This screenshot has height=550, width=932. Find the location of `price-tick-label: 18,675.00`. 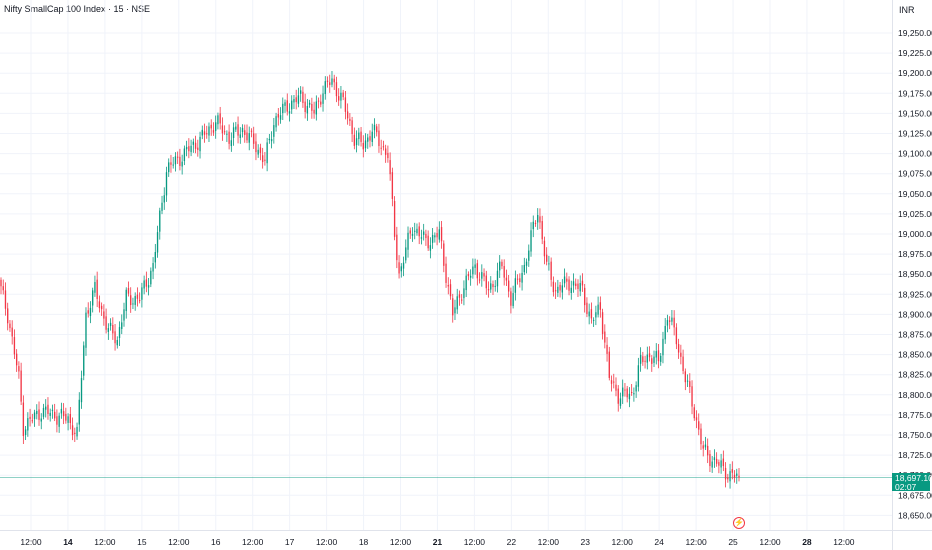

price-tick-label: 18,675.00 is located at coordinates (915, 495).